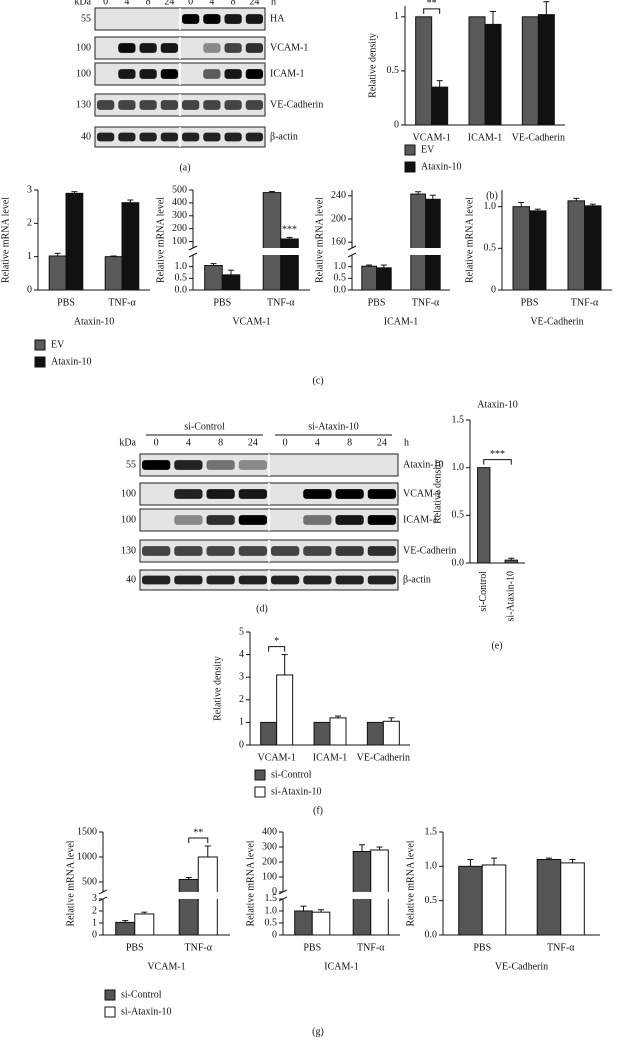  Describe the element at coordinates (166, 966) in the screenshot. I see `x-axis-label: VCAM-1` at that location.